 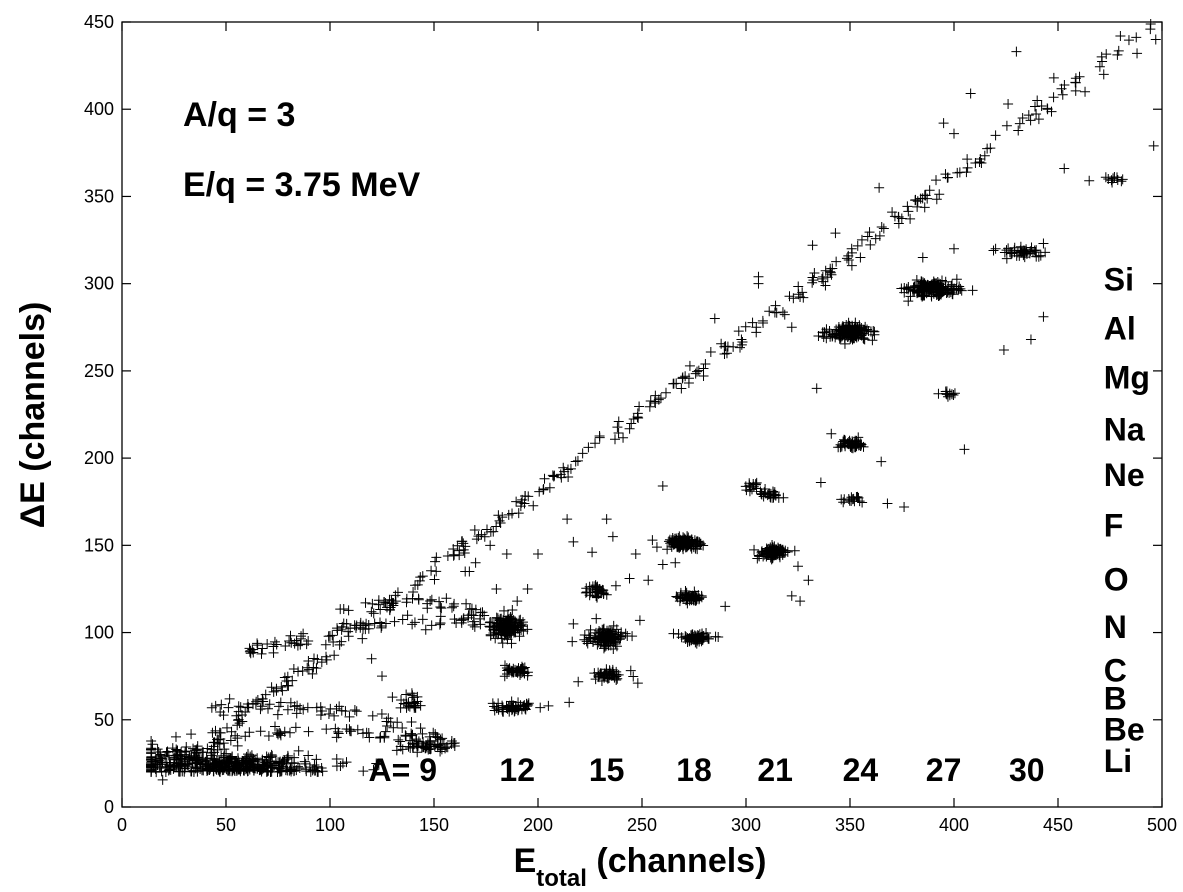 I want to click on element-label: Al, so click(x=1120, y=328).